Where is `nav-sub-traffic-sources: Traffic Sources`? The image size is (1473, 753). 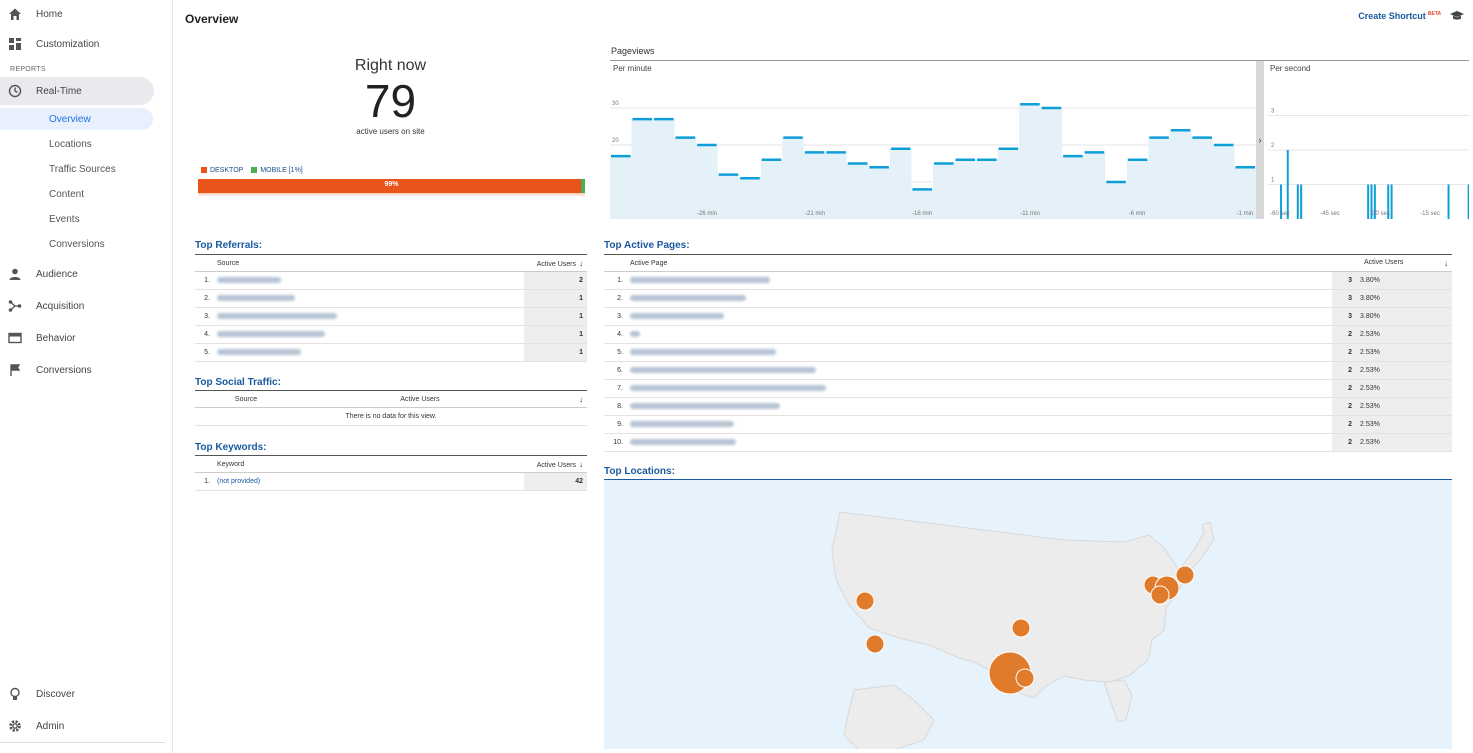
nav-sub-traffic-sources: Traffic Sources is located at coordinates (76, 169).